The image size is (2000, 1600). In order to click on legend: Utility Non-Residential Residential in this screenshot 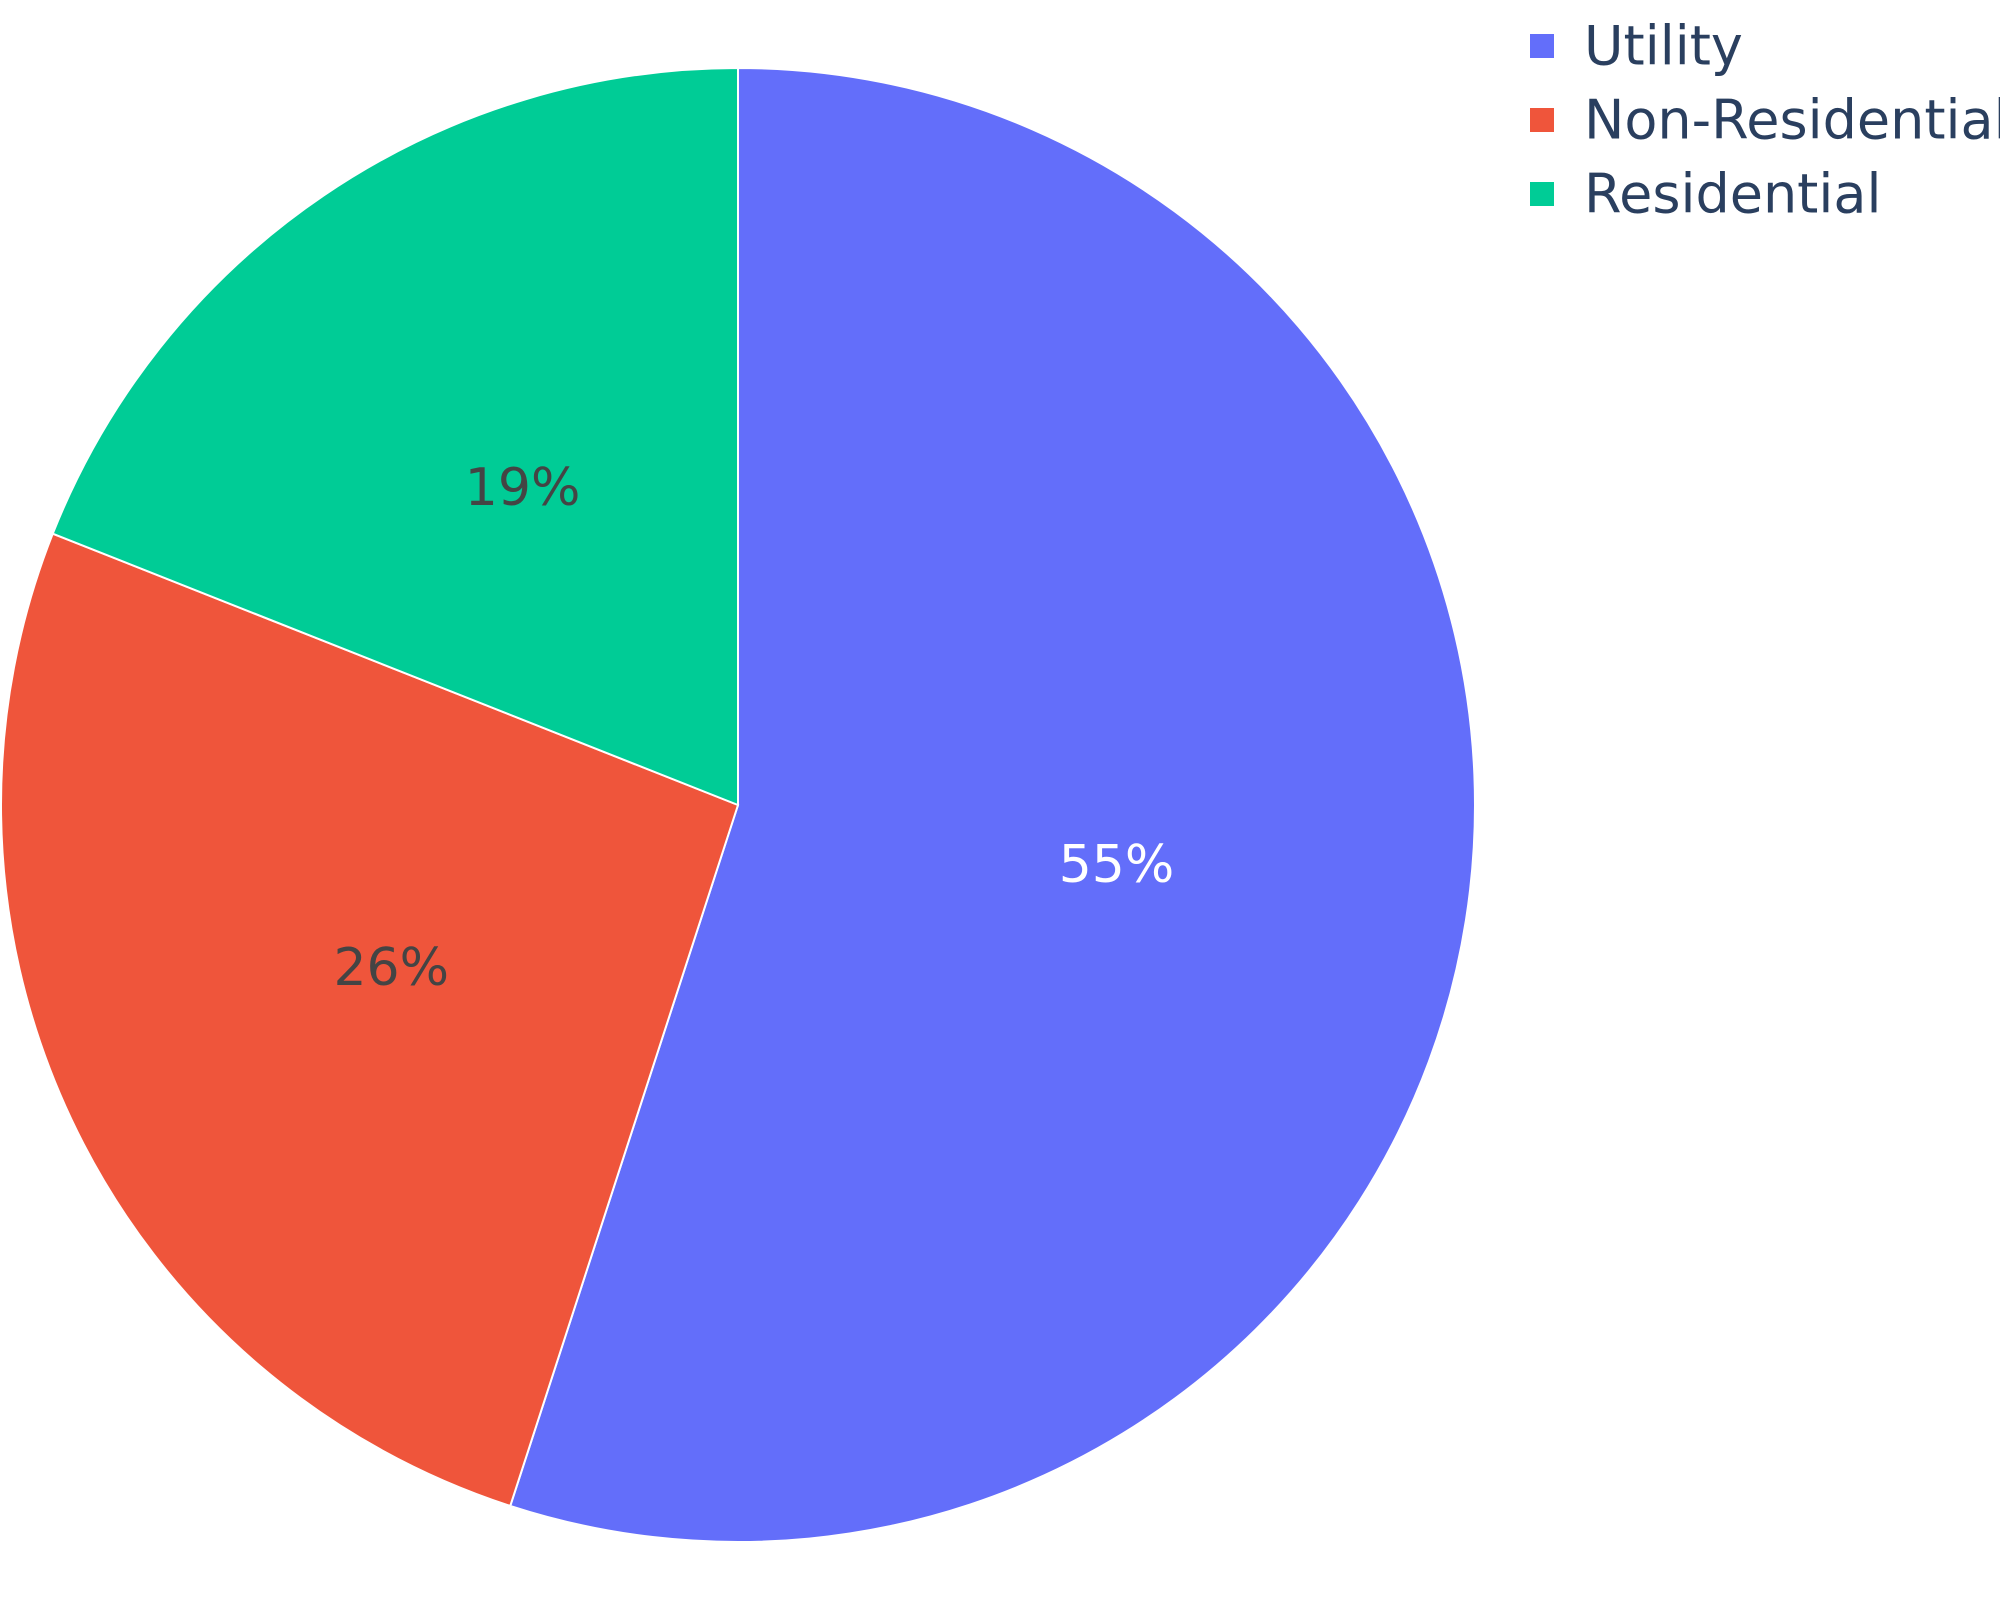, I will do `click(1765, 120)`.